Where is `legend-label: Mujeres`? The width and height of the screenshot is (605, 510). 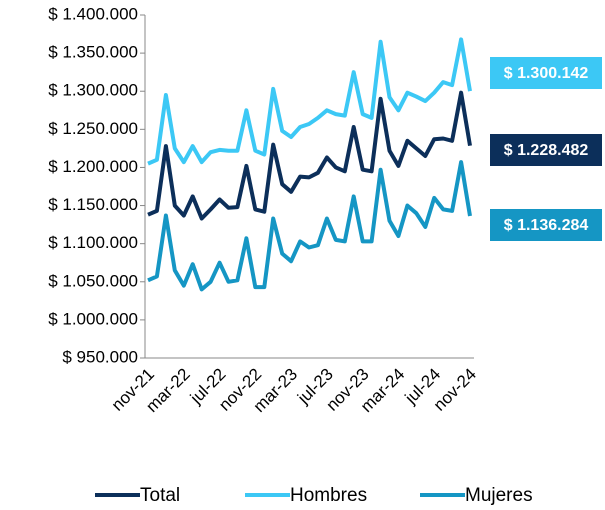 legend-label: Mujeres is located at coordinates (499, 495).